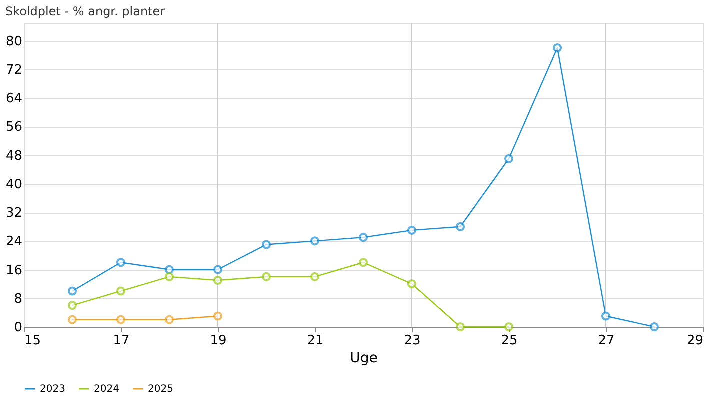  Describe the element at coordinates (18, 299) in the screenshot. I see `y-tick-label: 8` at that location.